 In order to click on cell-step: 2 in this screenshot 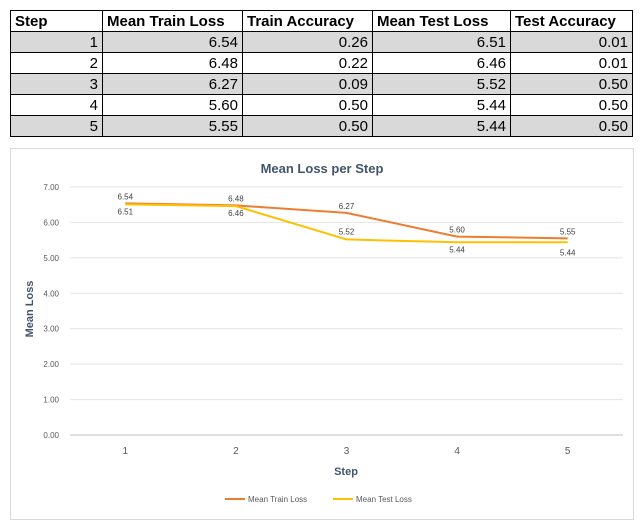, I will do `click(56, 63)`.